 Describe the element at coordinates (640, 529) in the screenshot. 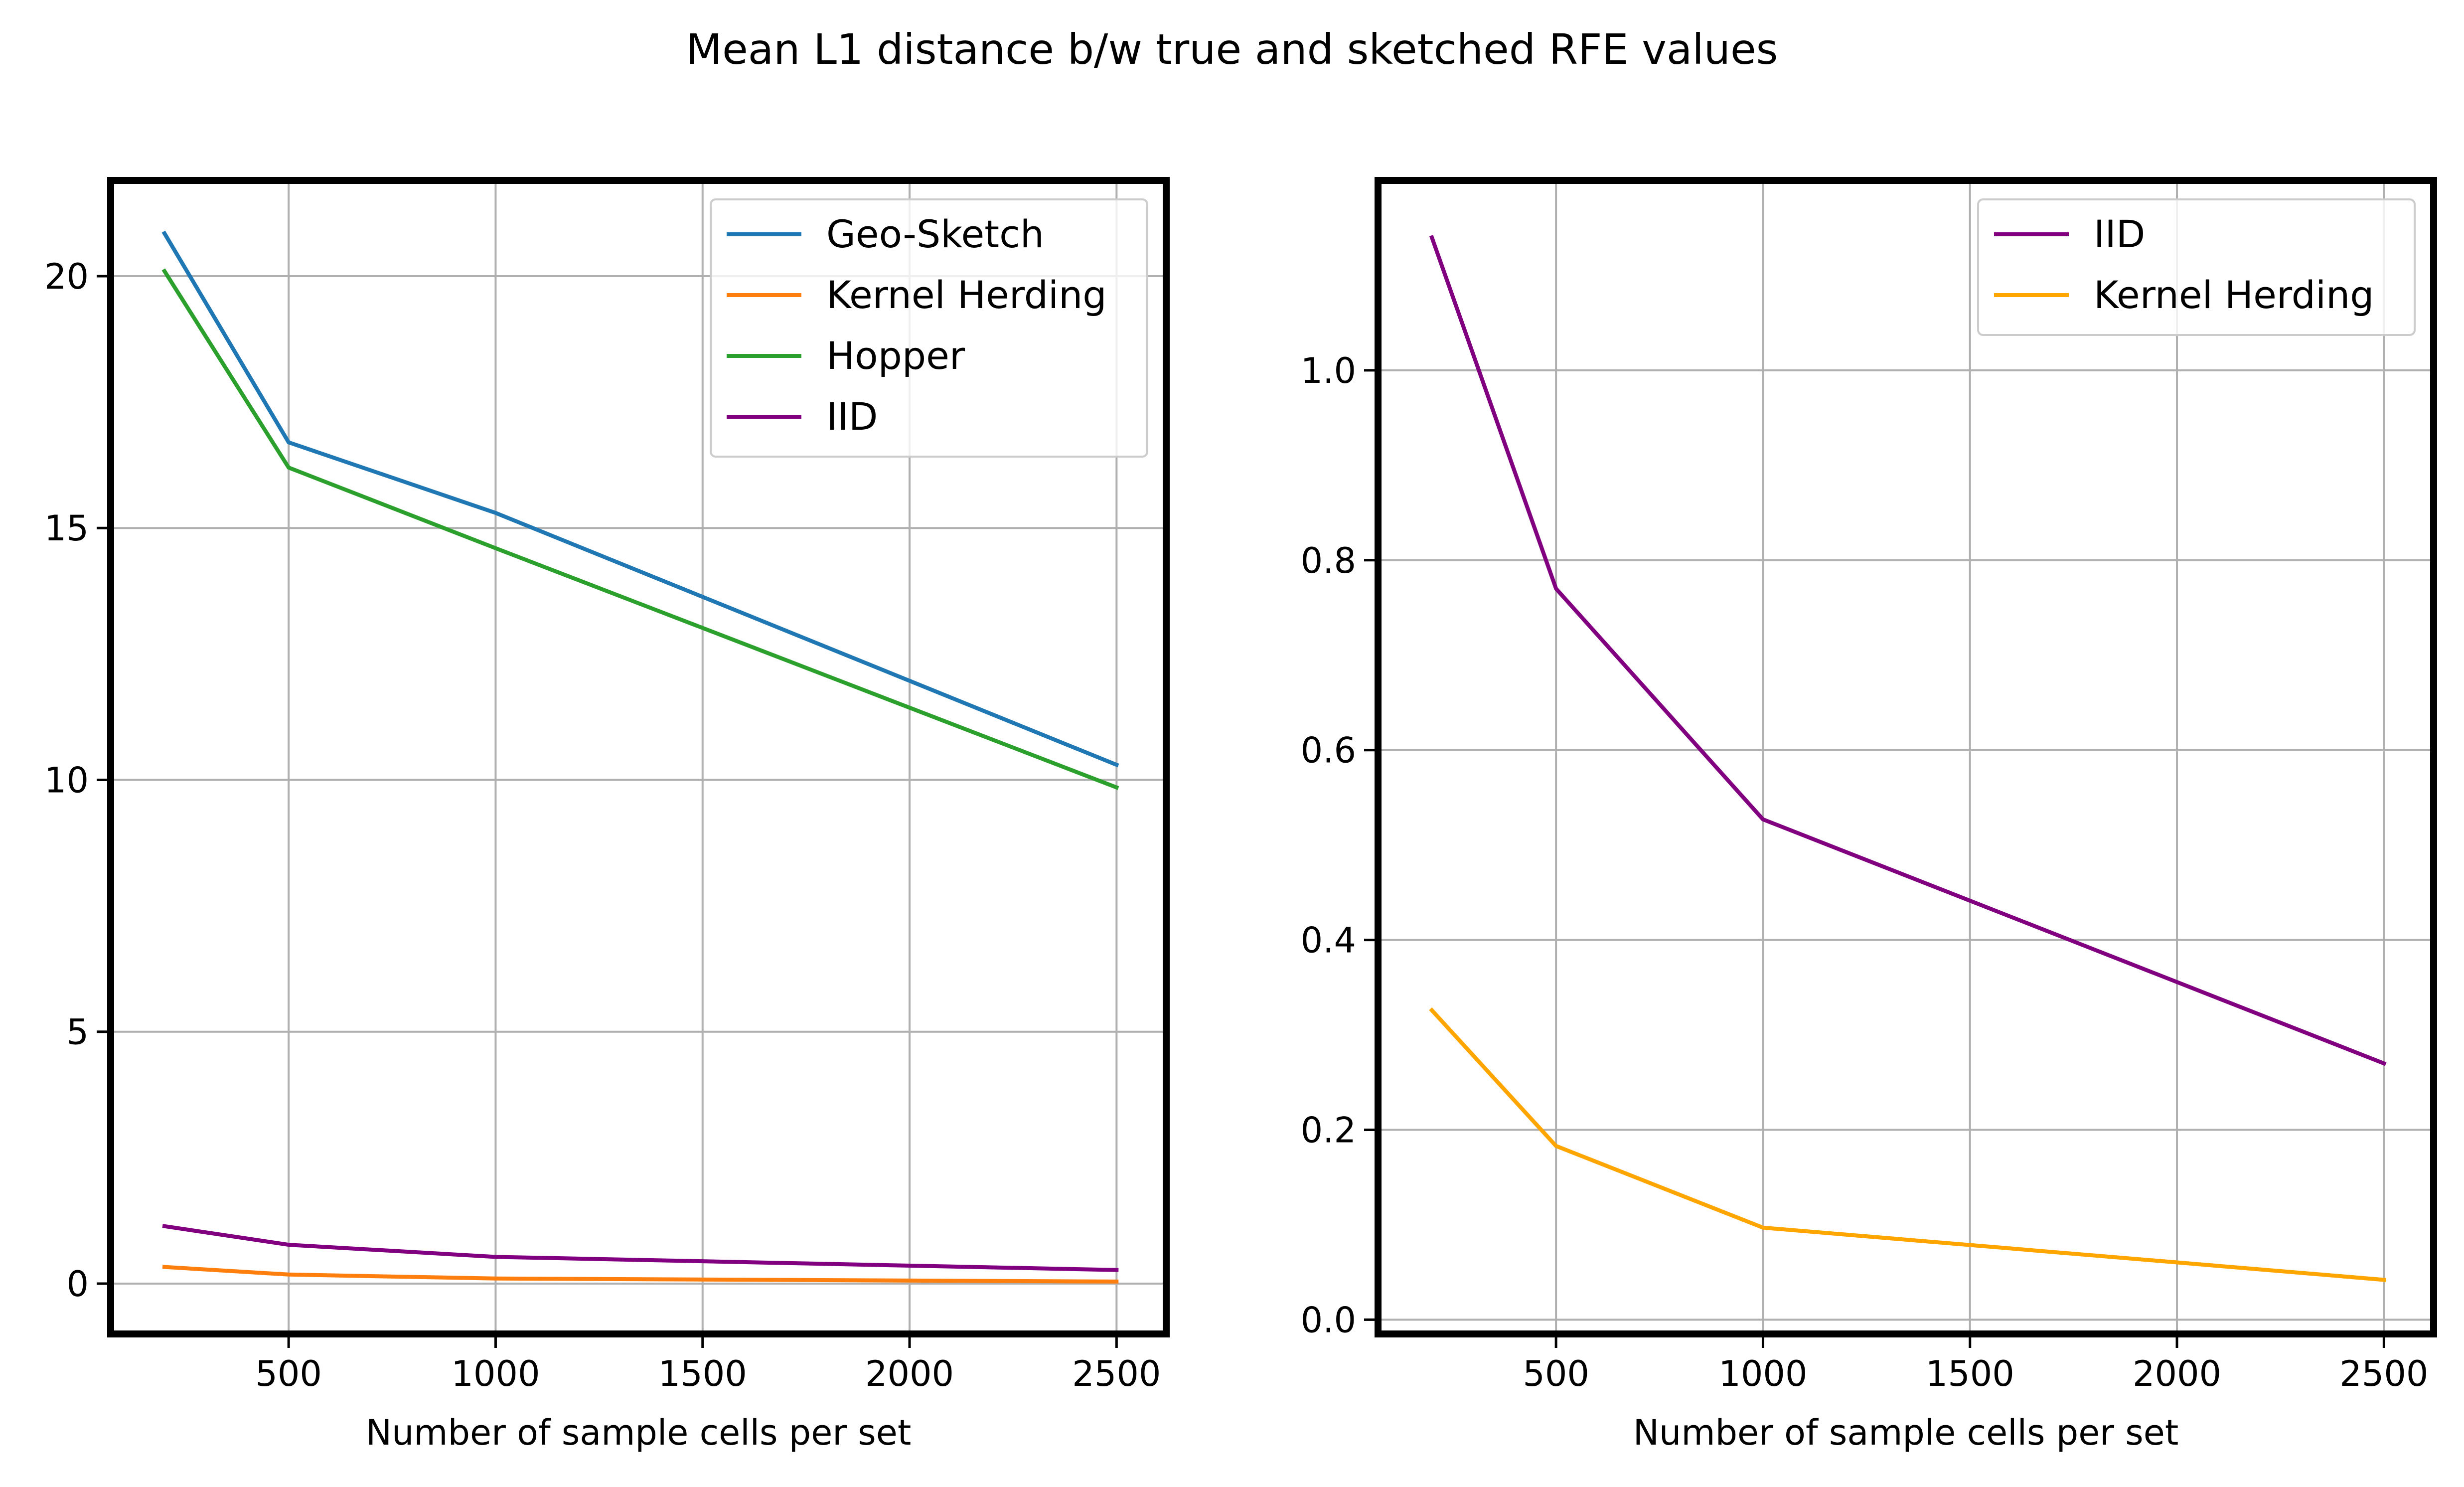

I see `plot1-series-line-hopper` at that location.